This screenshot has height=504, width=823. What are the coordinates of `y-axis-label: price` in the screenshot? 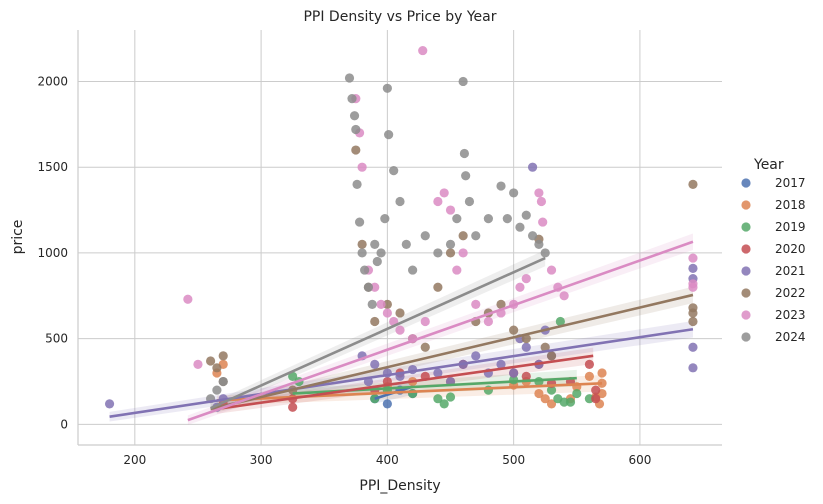 It's located at (18, 237).